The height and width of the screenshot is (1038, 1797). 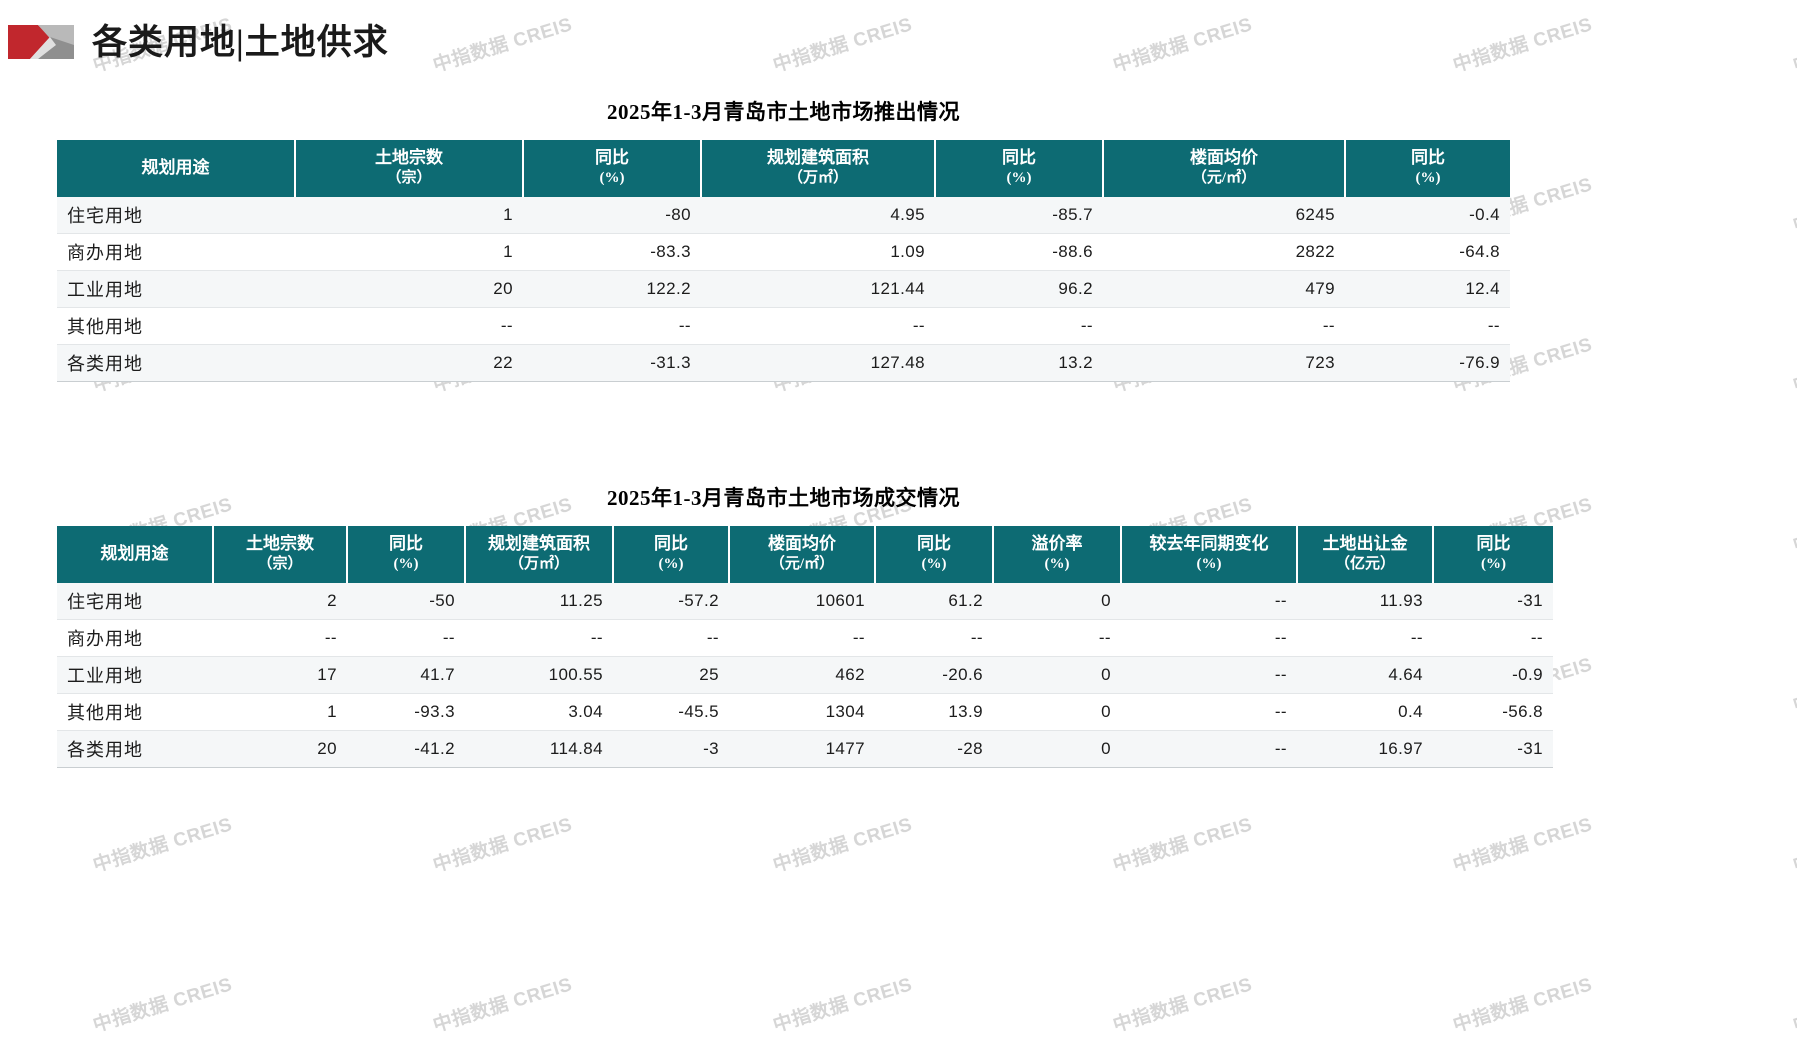 I want to click on data-cell: 13.2, so click(x=1019, y=363).